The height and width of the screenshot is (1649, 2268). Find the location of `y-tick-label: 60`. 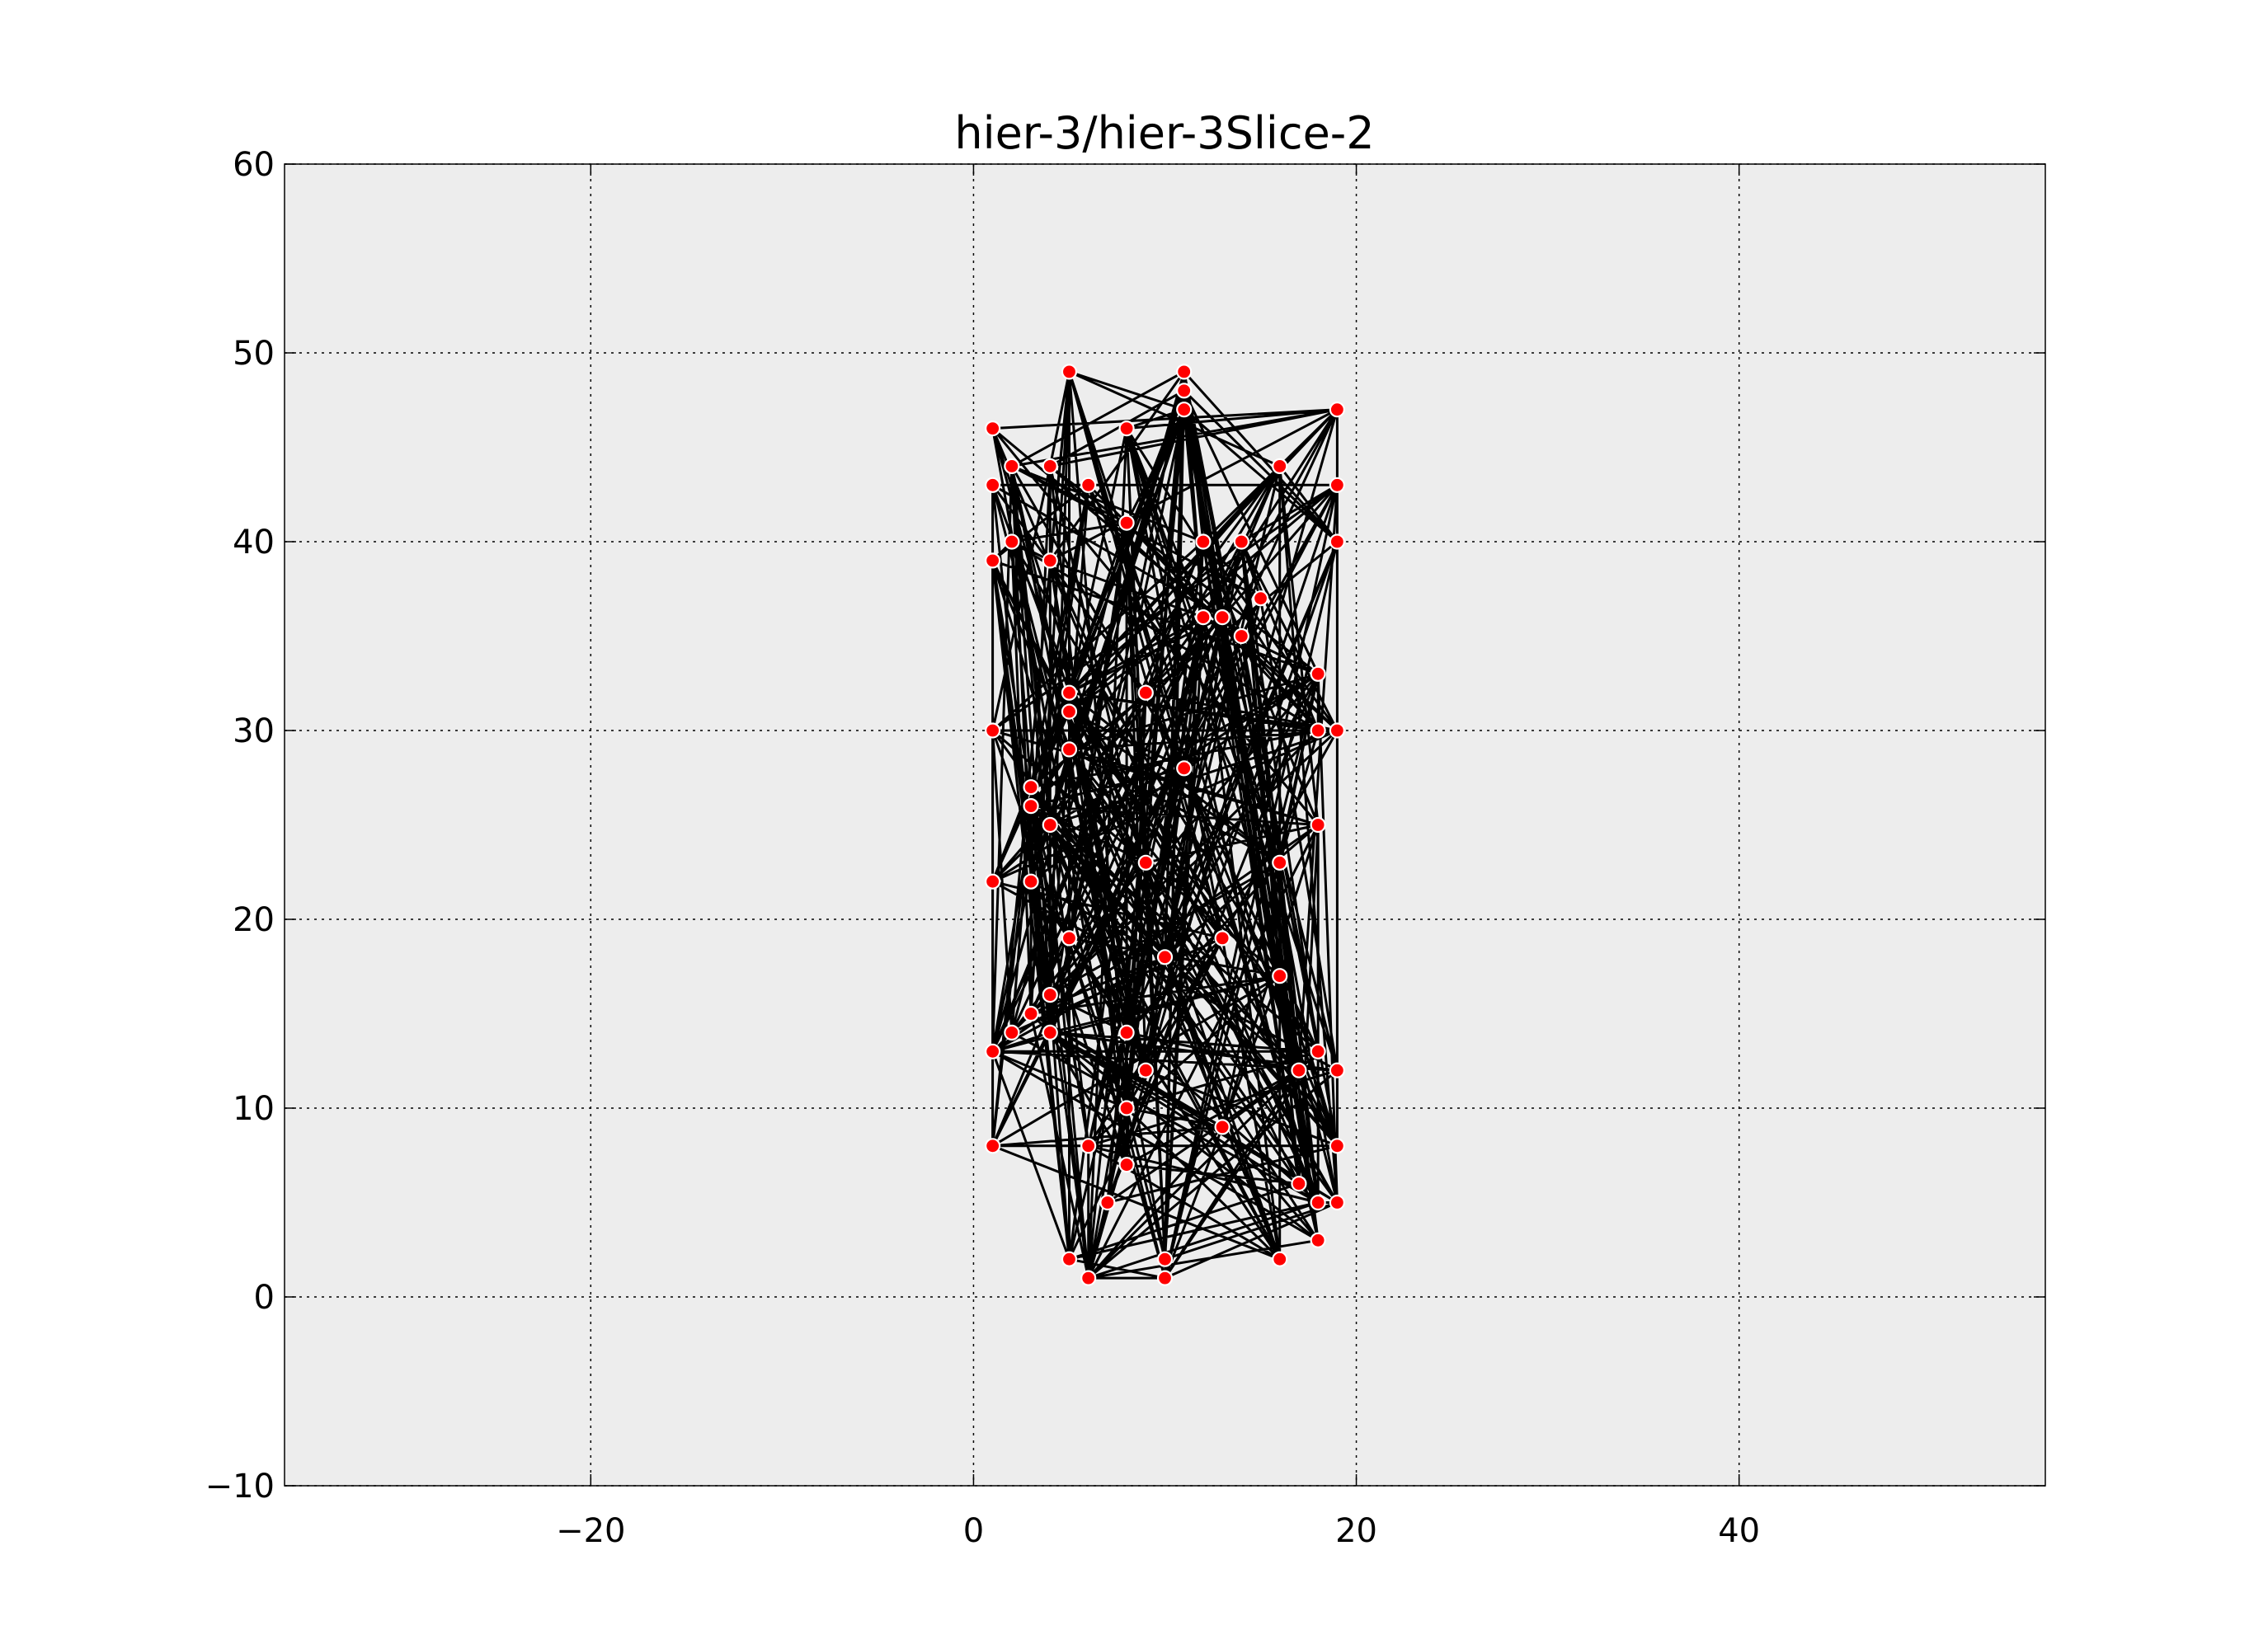

y-tick-label: 60 is located at coordinates (254, 165).